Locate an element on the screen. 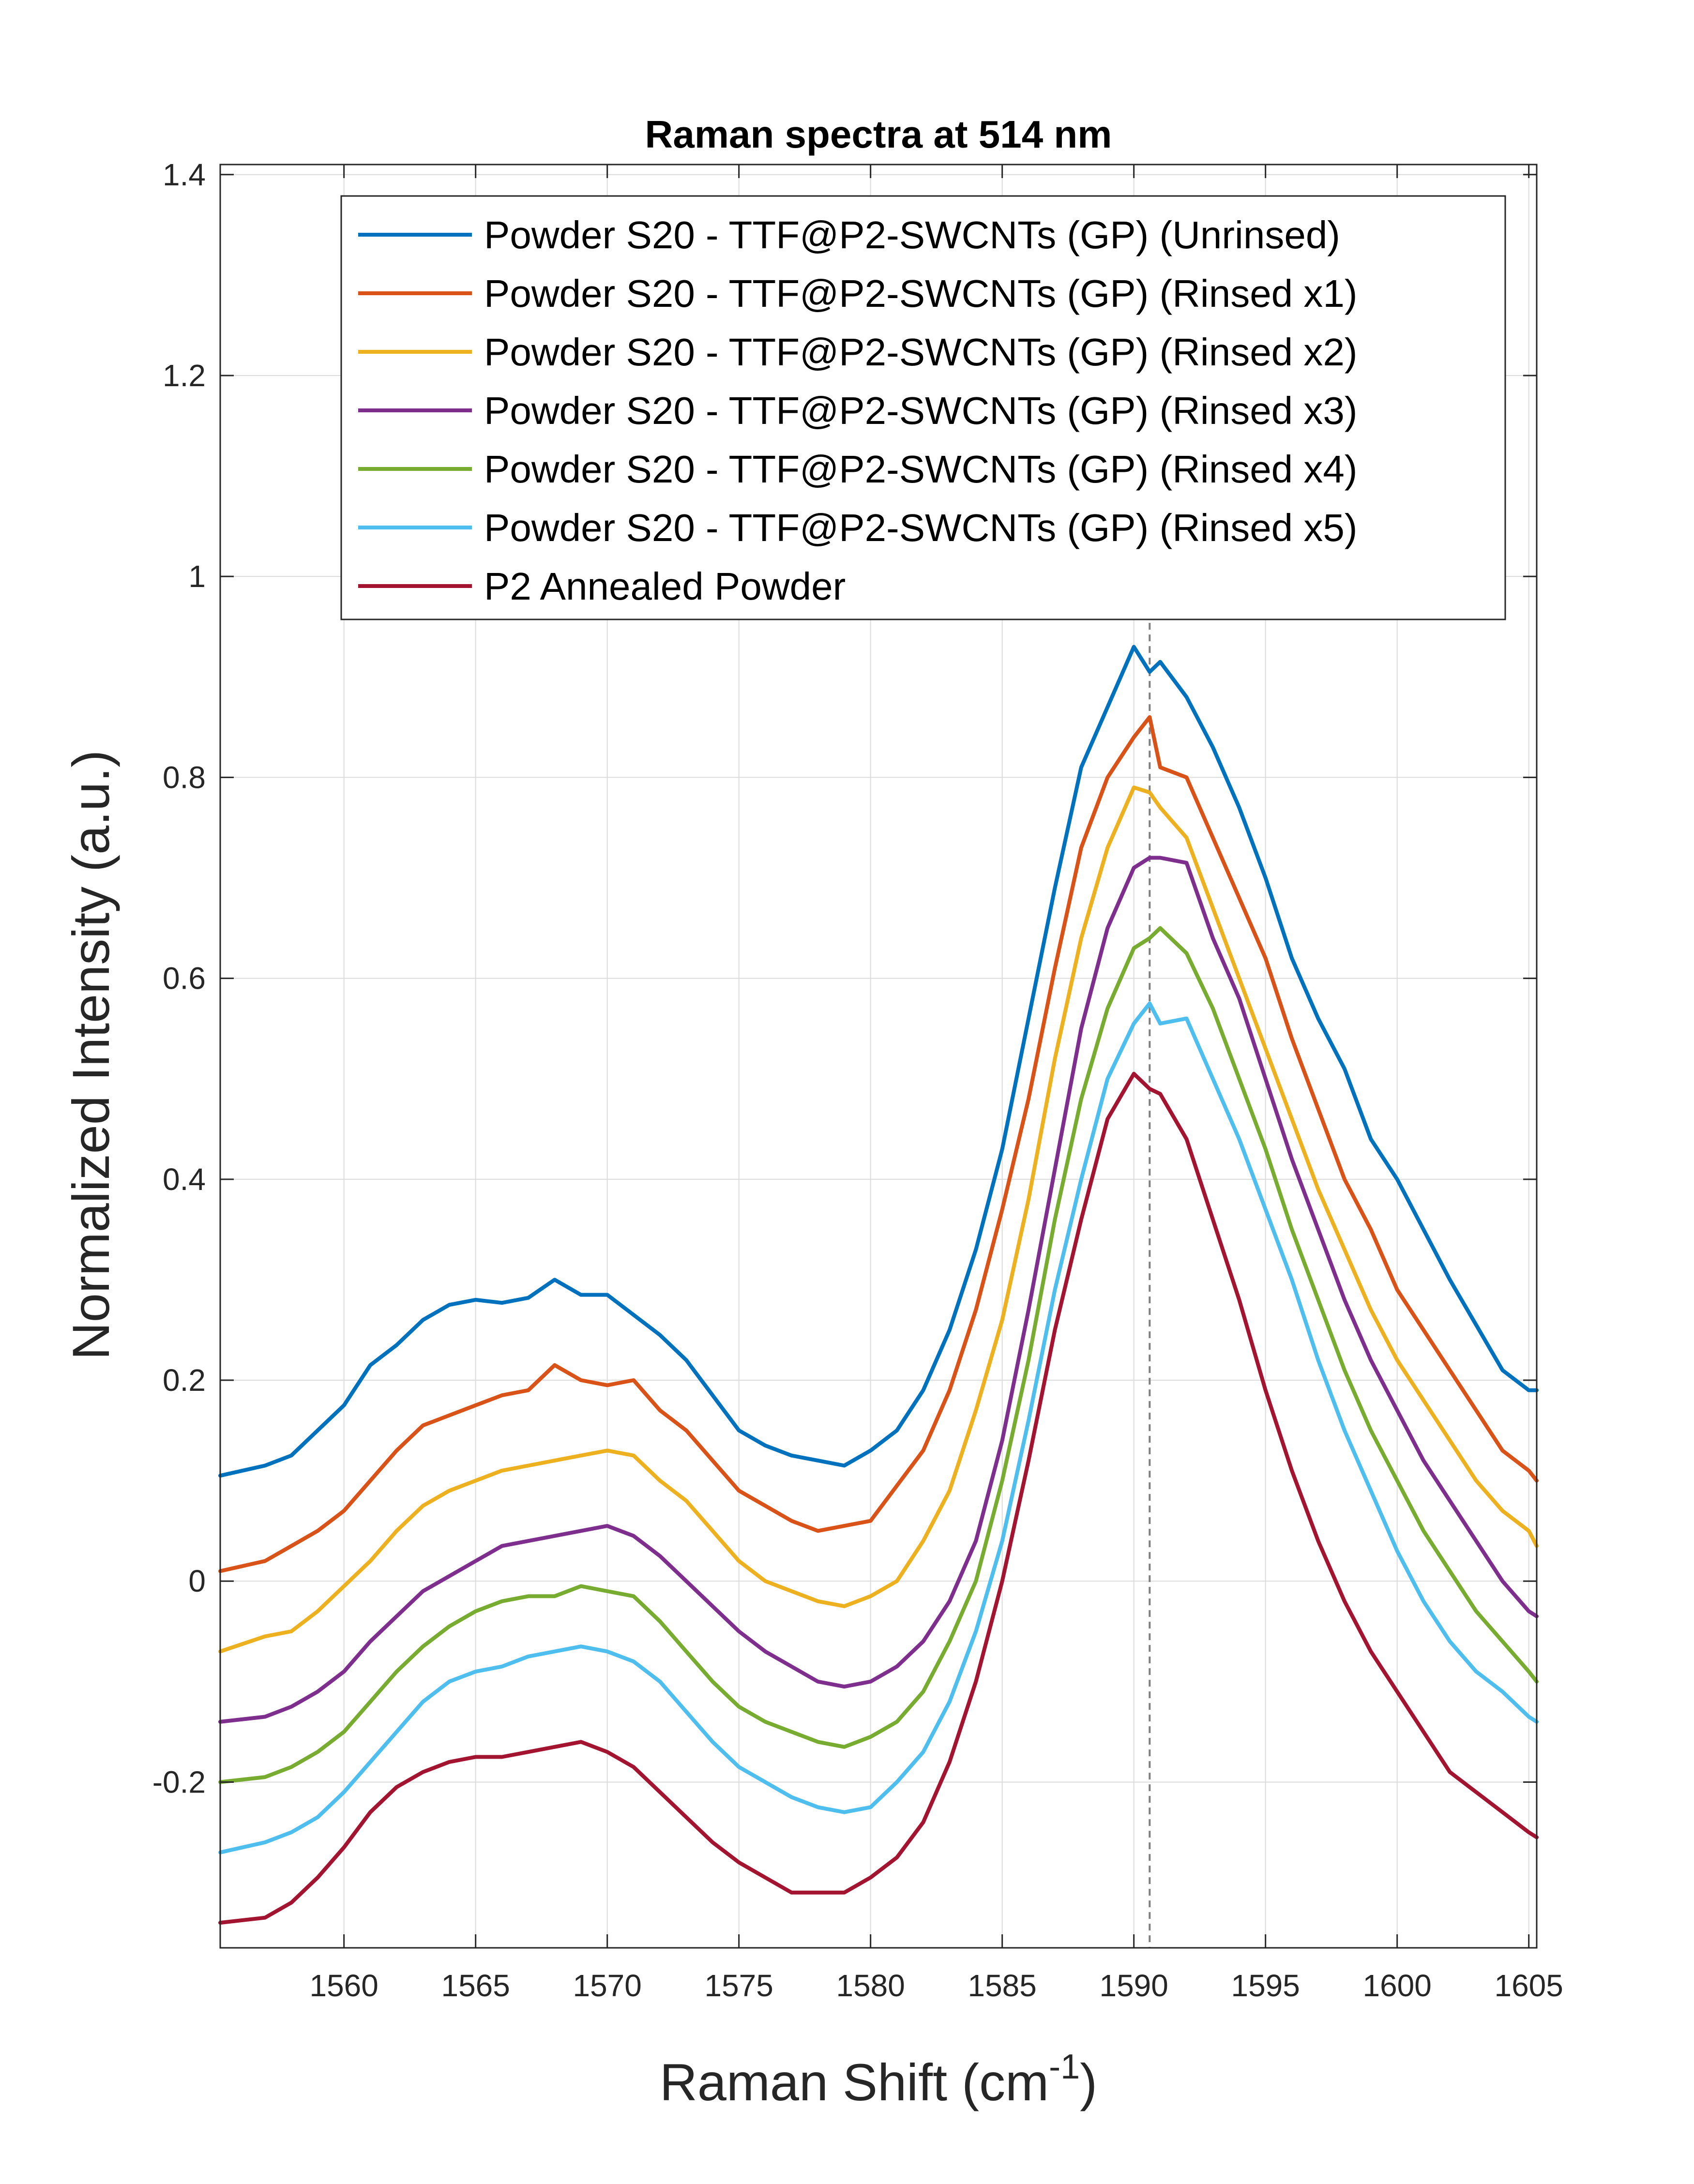 The height and width of the screenshot is (2184, 1694). x-axis-label: Raman Shift (cm-1) is located at coordinates (878, 2079).